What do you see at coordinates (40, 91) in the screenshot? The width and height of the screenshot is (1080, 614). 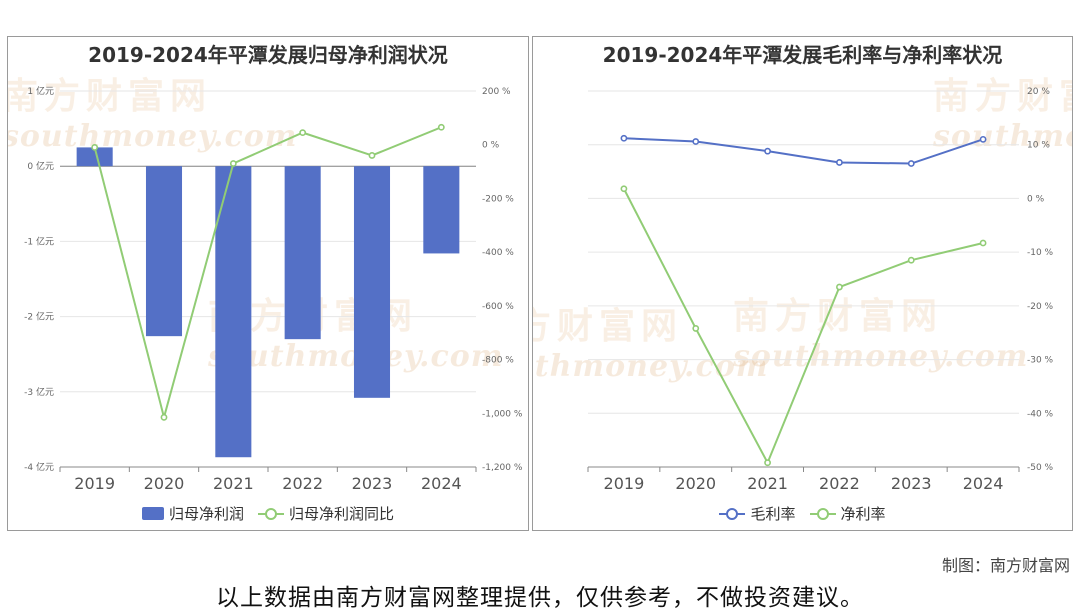 I see `y-left-tick-label: 1 亿元` at bounding box center [40, 91].